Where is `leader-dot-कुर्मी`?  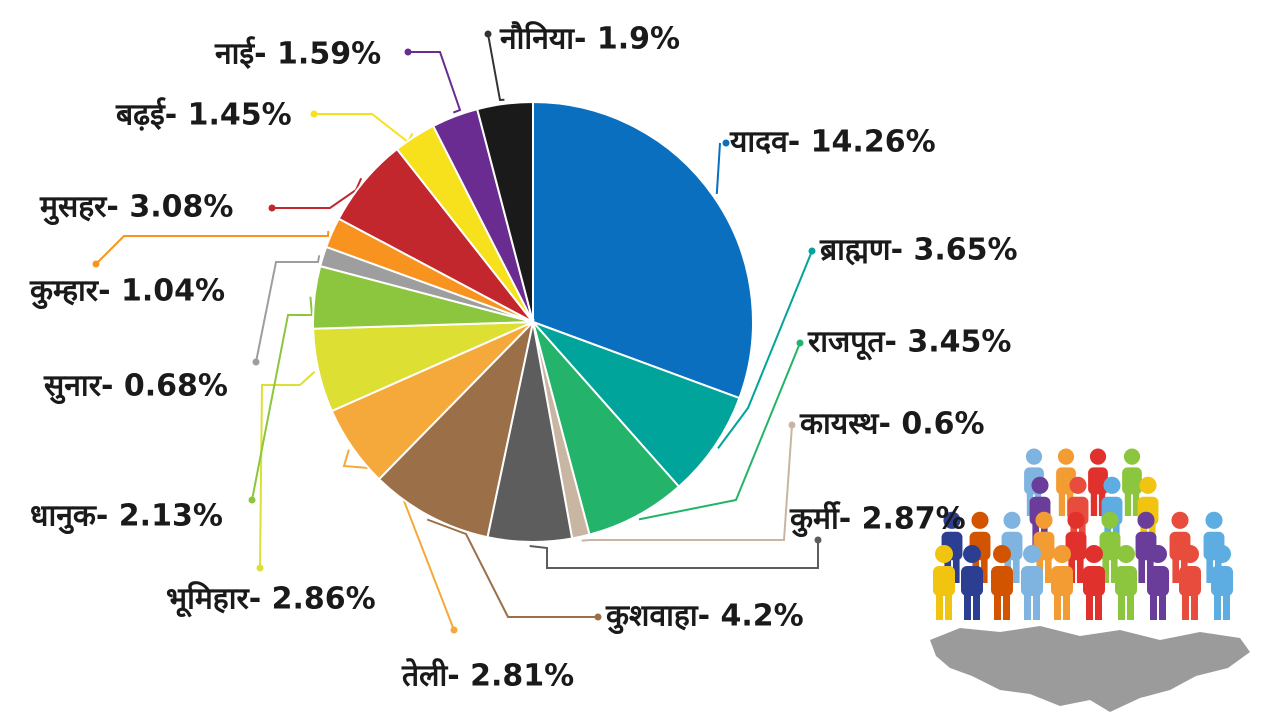 leader-dot-कुर्मी is located at coordinates (818, 540).